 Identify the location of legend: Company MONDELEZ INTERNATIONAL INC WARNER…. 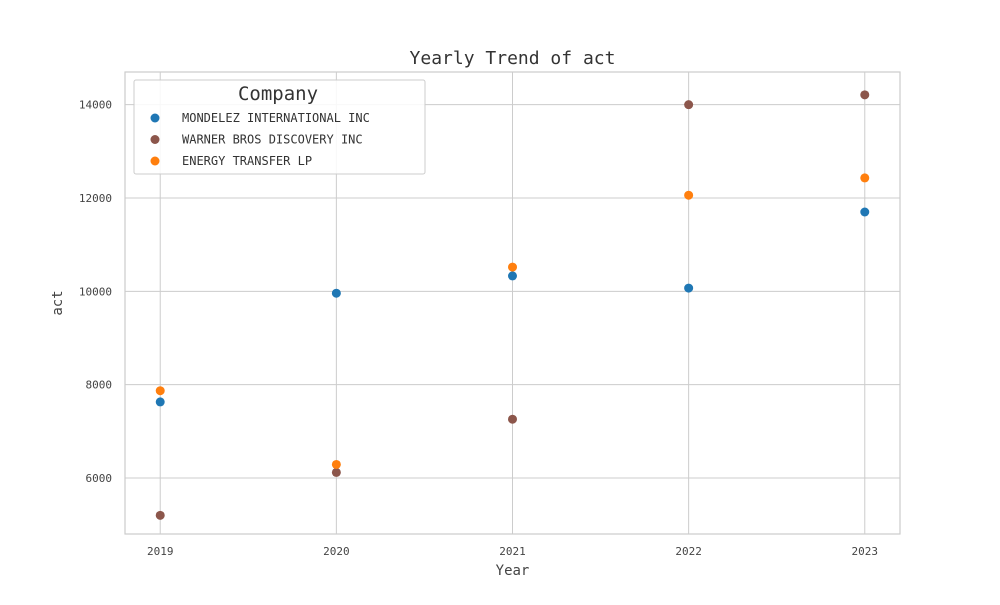
(279, 127).